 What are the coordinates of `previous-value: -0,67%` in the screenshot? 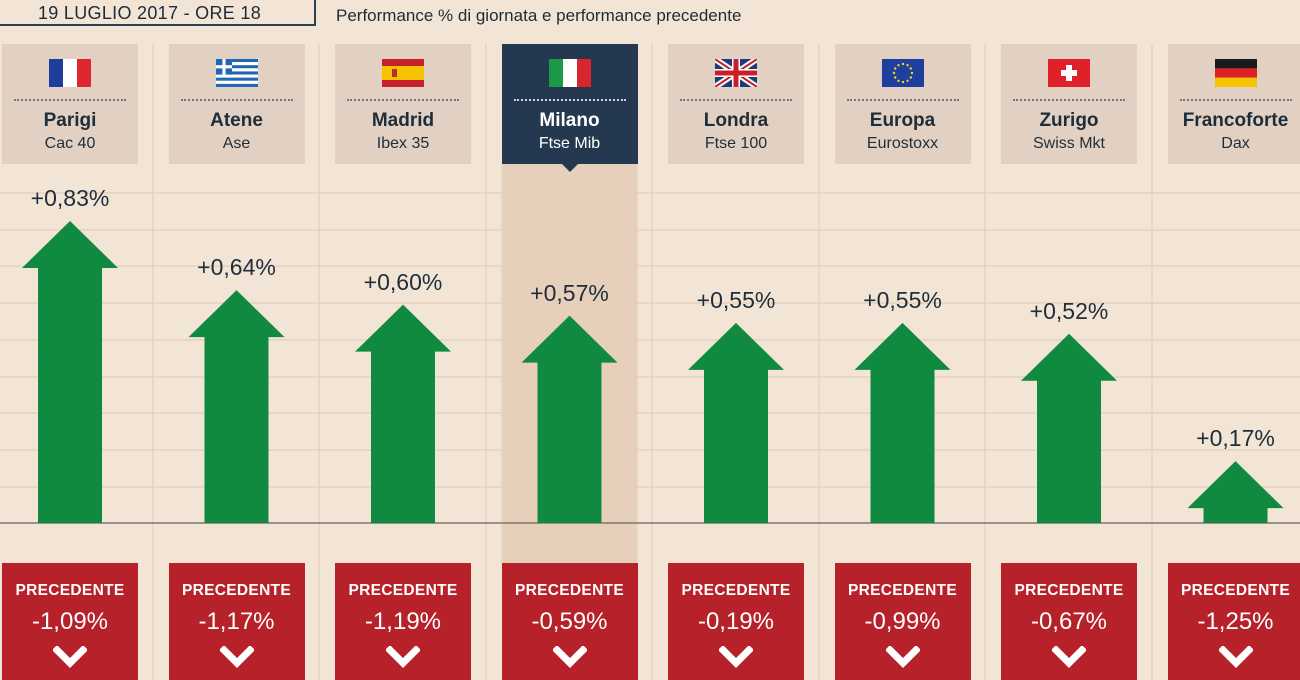 It's located at (1069, 621).